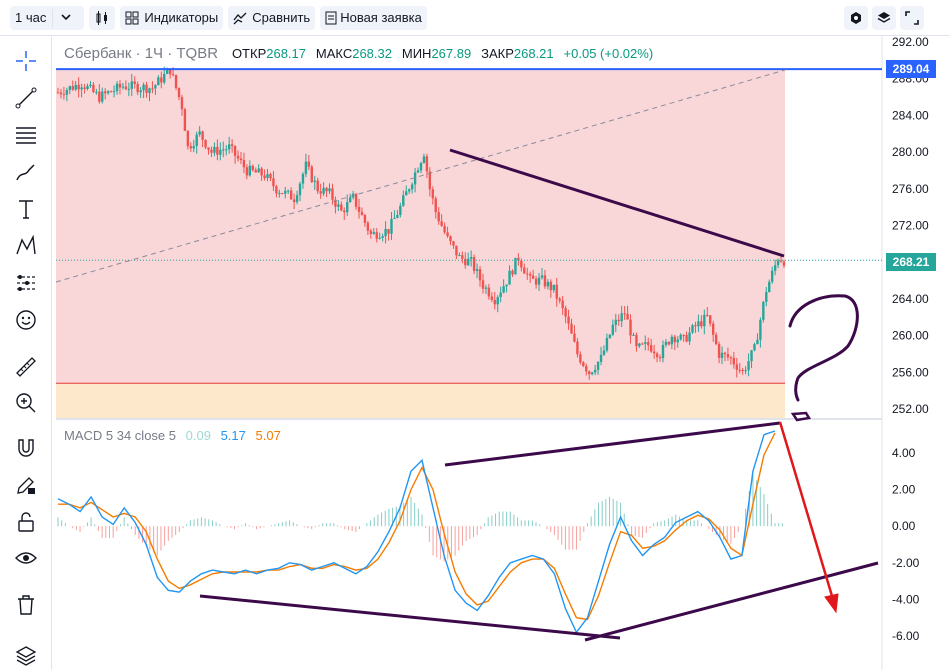 Image resolution: width=950 pixels, height=670 pixels. I want to click on new-order-button: Новая заявка, so click(373, 17).